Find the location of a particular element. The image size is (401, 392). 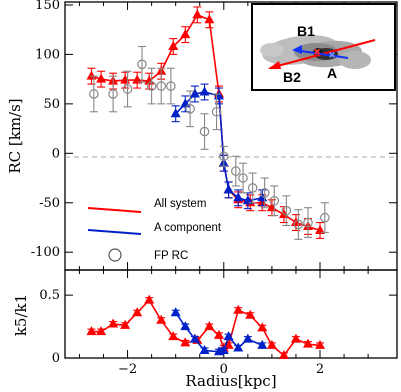

inset-label-b1: B1 is located at coordinates (306, 31).